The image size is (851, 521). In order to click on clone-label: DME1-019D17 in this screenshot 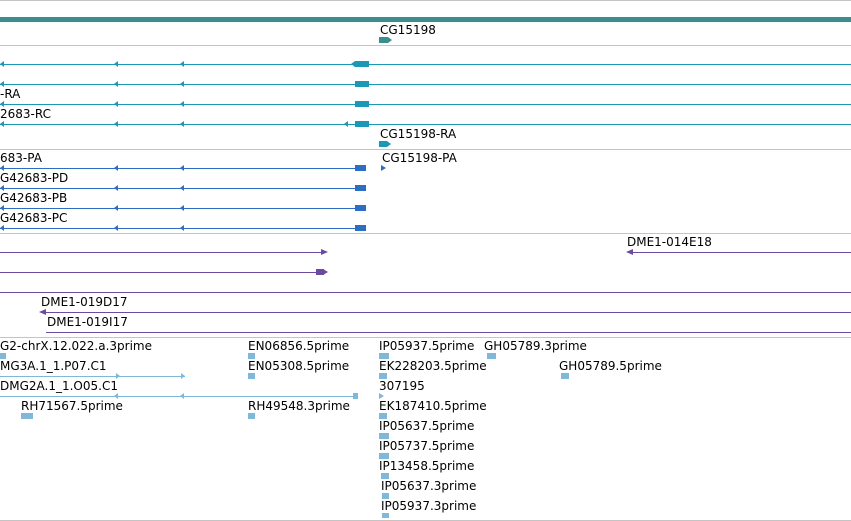, I will do `click(84, 302)`.